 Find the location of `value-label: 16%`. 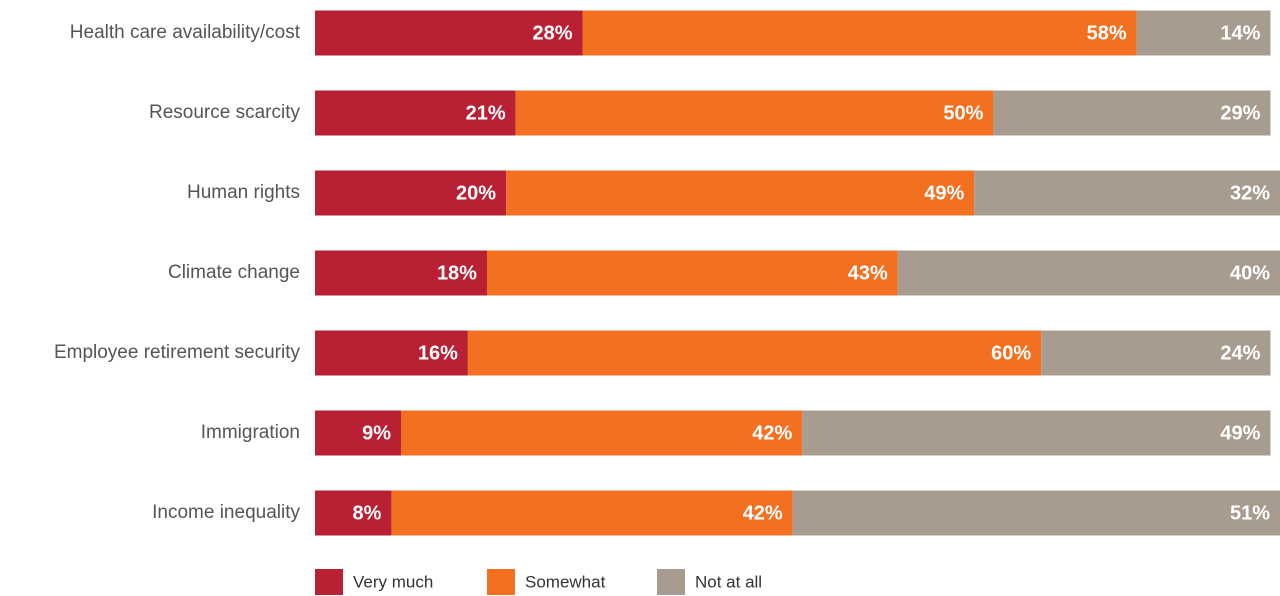

value-label: 16% is located at coordinates (438, 353).